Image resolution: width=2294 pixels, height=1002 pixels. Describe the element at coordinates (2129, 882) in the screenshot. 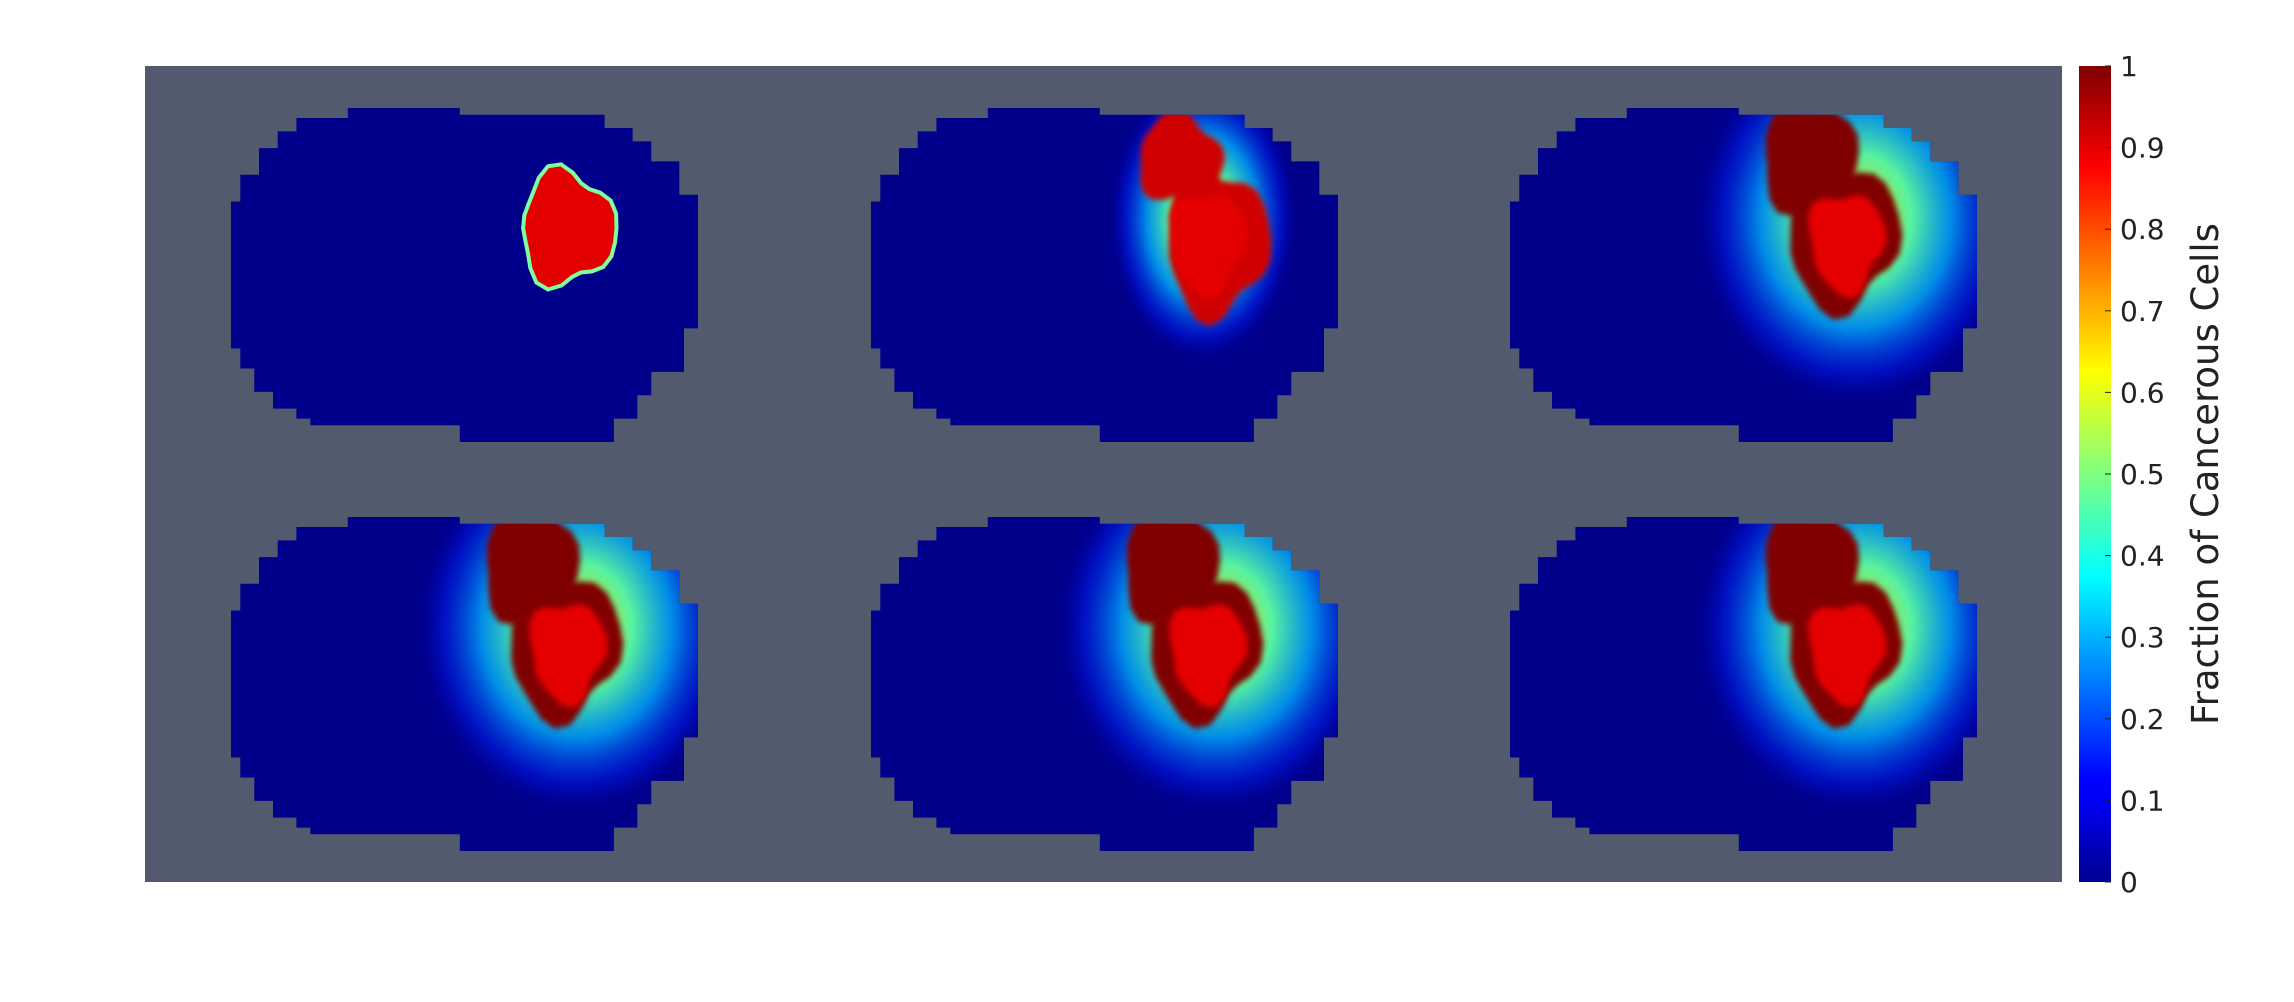

I see `colorbar-tick-label: 0` at that location.